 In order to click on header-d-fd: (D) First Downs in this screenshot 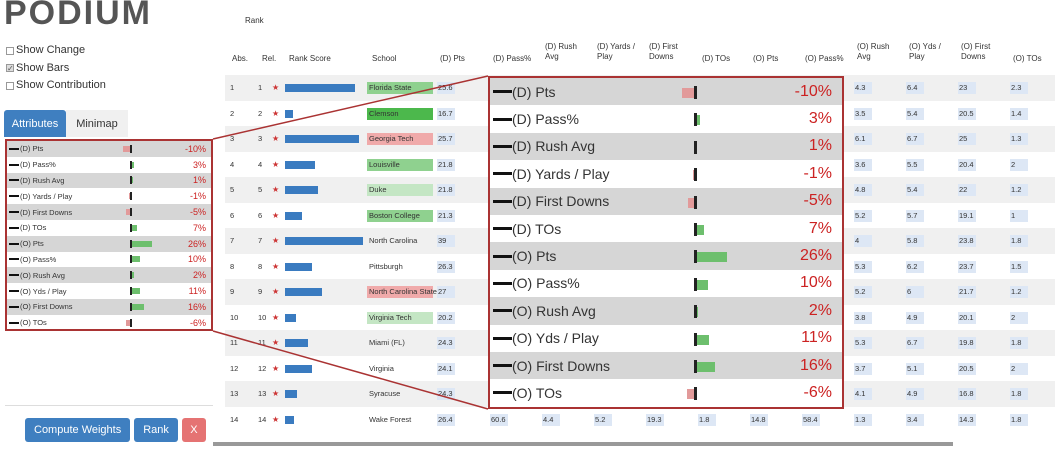, I will do `click(663, 51)`.